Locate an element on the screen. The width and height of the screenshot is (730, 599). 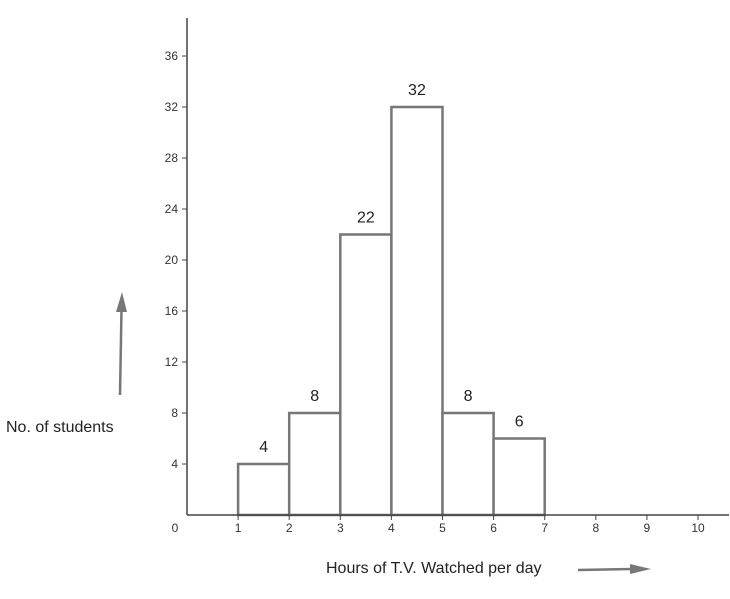
x-tick-label: 1 is located at coordinates (238, 528).